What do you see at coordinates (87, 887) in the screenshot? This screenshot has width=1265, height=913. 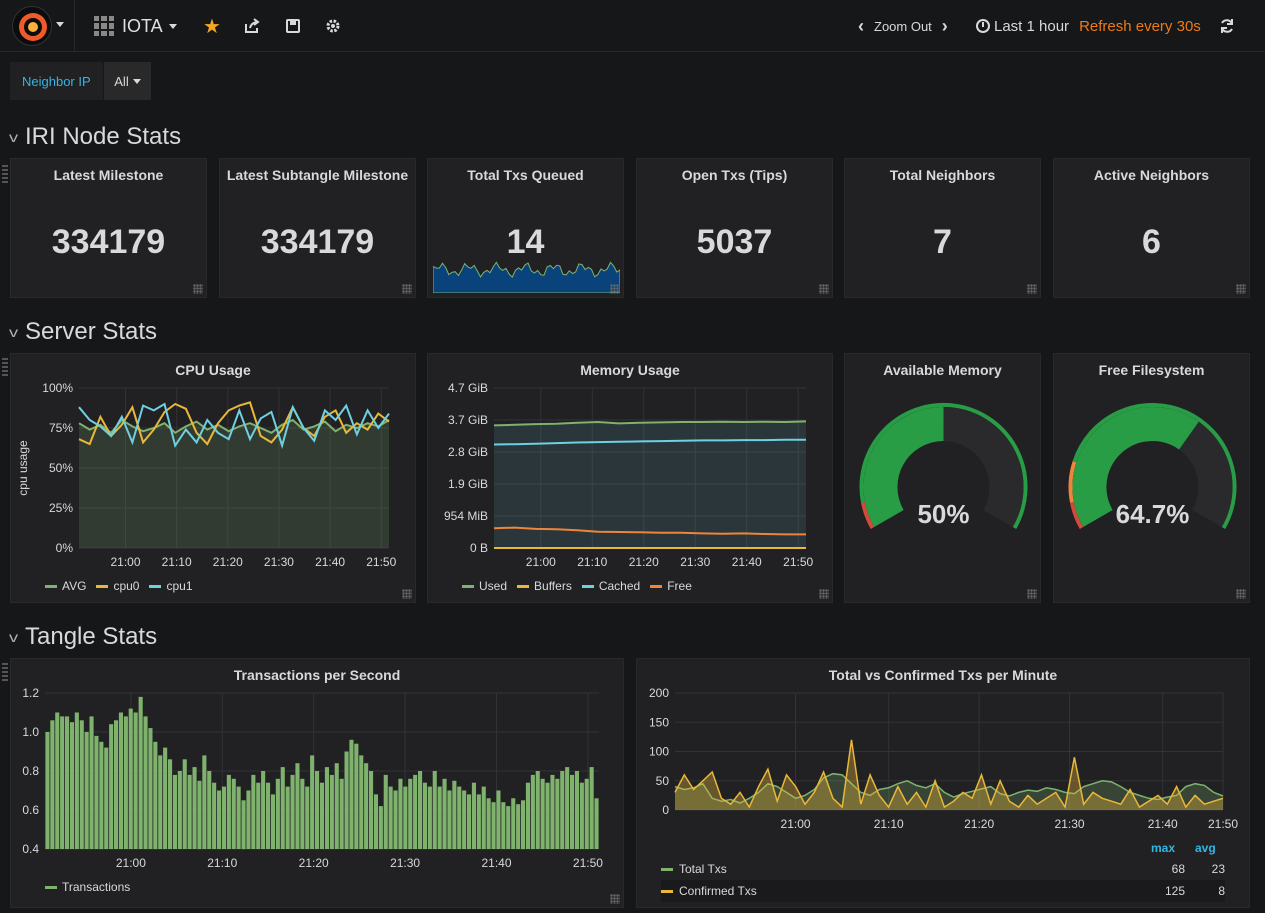 I see `legend-item: Transactions` at bounding box center [87, 887].